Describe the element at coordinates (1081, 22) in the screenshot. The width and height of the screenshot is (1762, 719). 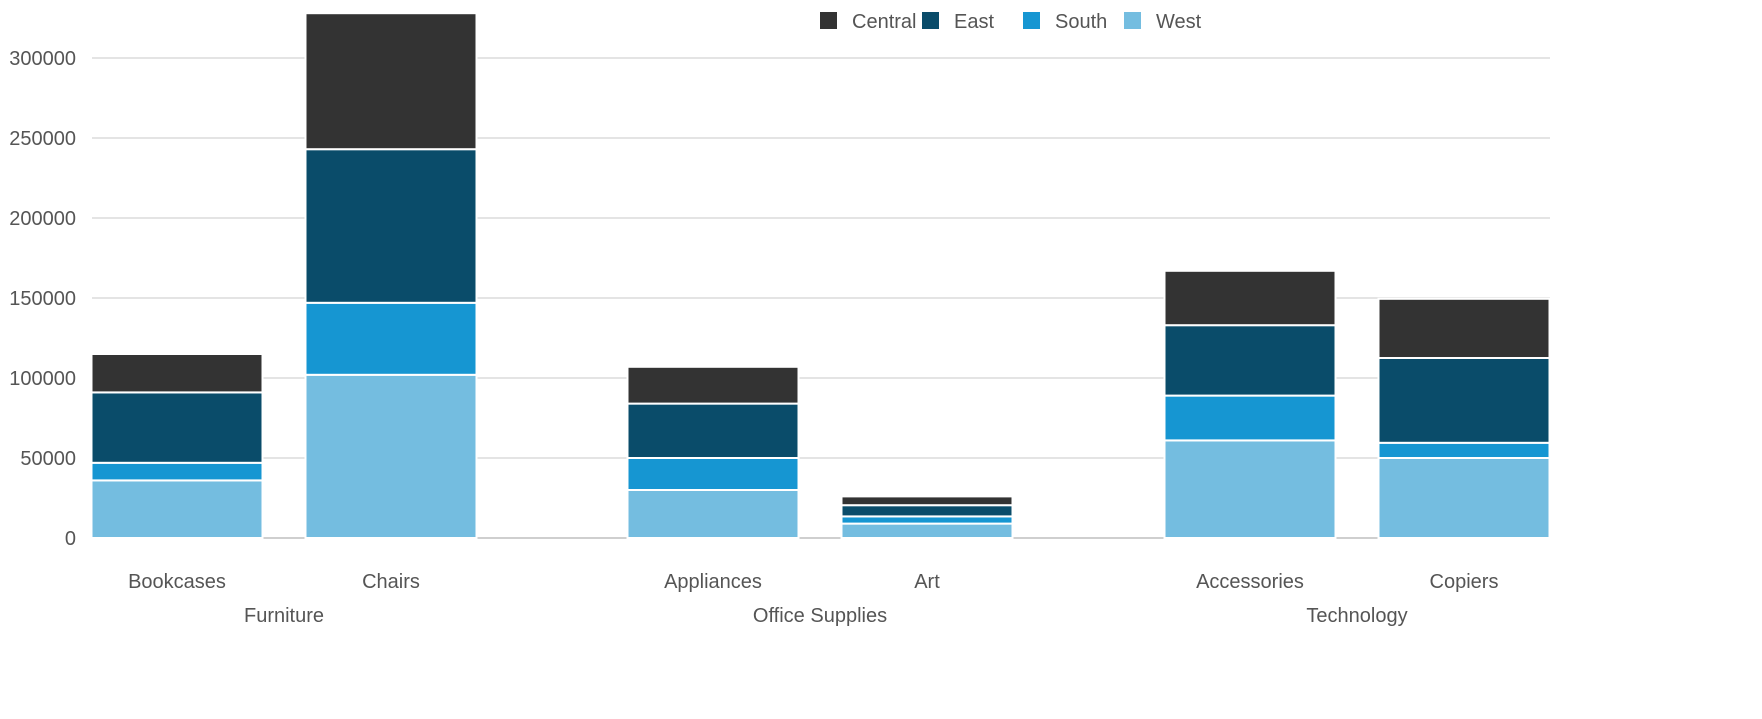
I see `legend-label-south: South` at that location.